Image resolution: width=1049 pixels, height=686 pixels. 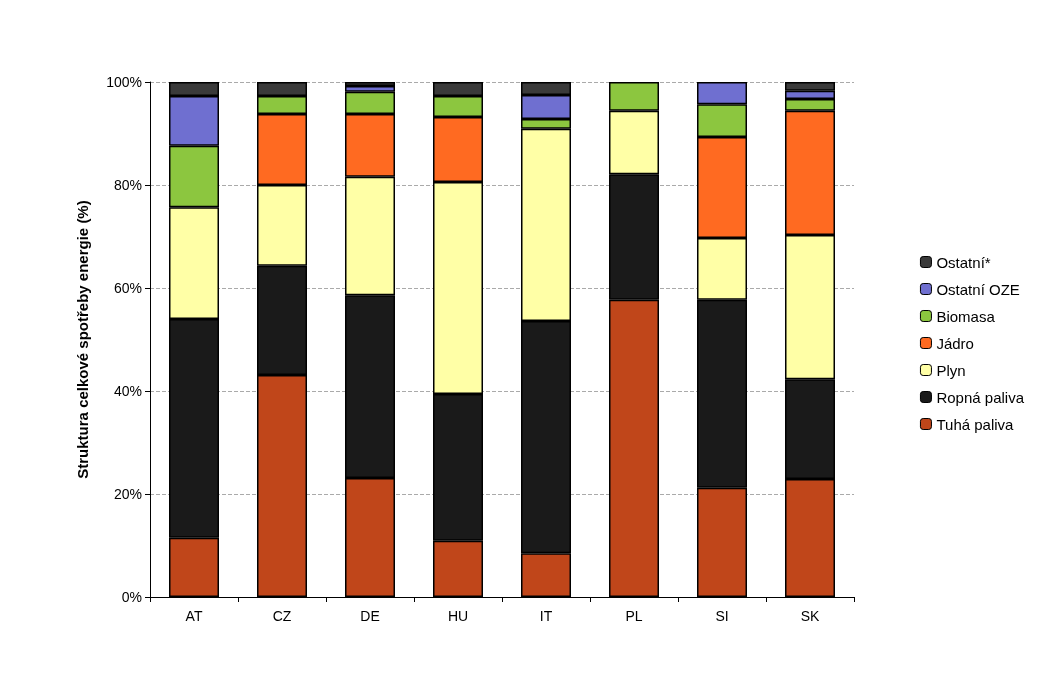 What do you see at coordinates (978, 289) in the screenshot?
I see `legend-label: Ostatní OZE` at bounding box center [978, 289].